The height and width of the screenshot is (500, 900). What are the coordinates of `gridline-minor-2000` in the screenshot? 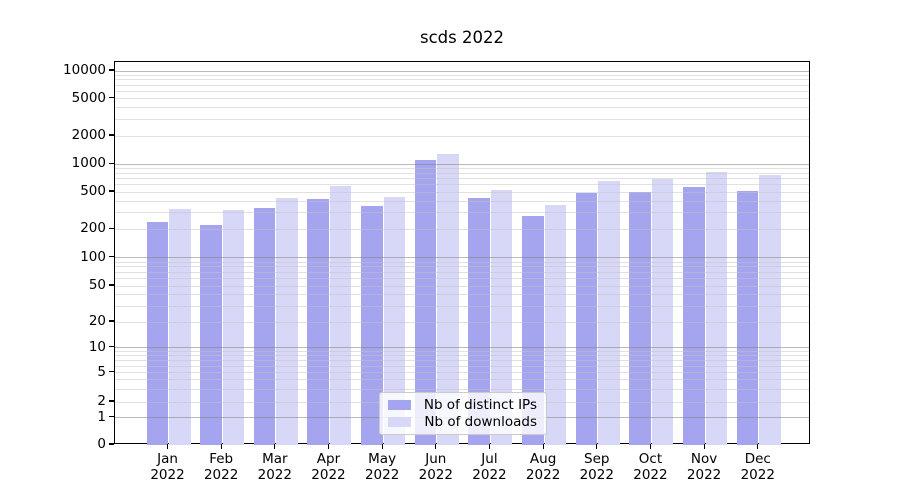 It's located at (462, 136).